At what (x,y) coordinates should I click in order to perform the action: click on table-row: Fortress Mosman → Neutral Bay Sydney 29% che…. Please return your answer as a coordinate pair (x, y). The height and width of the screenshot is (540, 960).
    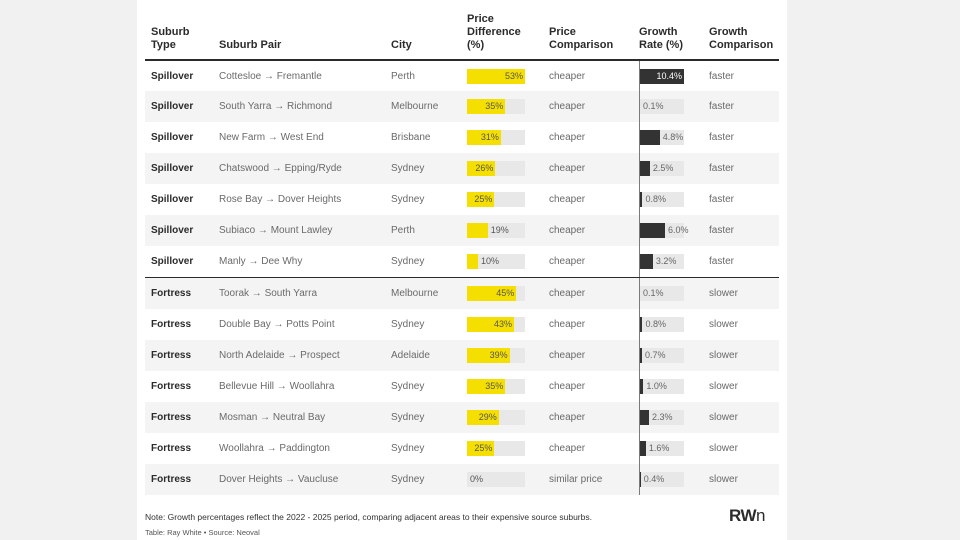
    Looking at the image, I should click on (462, 417).